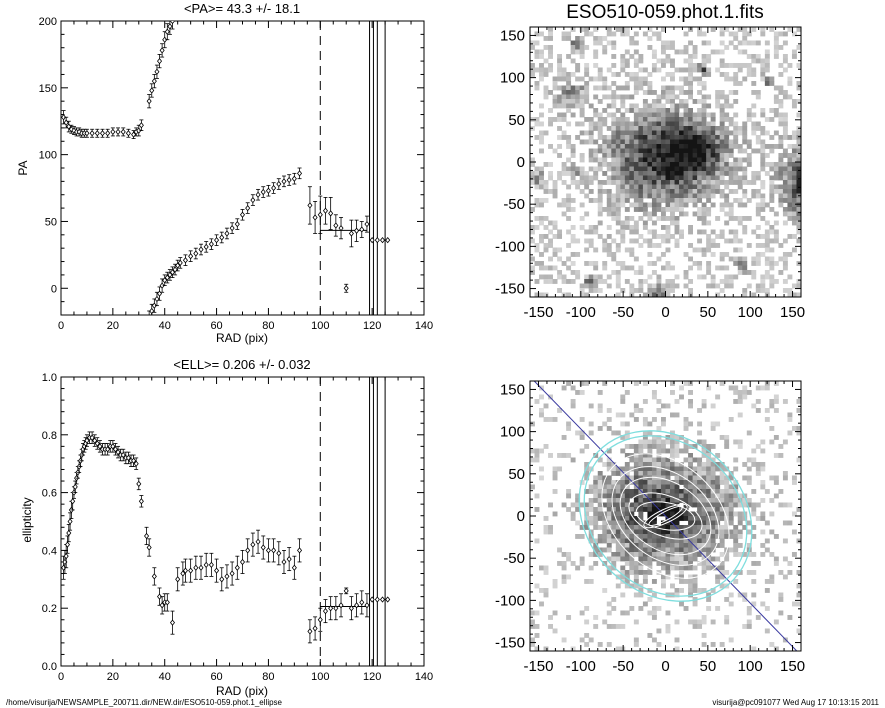 The height and width of the screenshot is (708, 885). Describe the element at coordinates (160, 61) in the screenshot. I see `pa-data-point` at that location.